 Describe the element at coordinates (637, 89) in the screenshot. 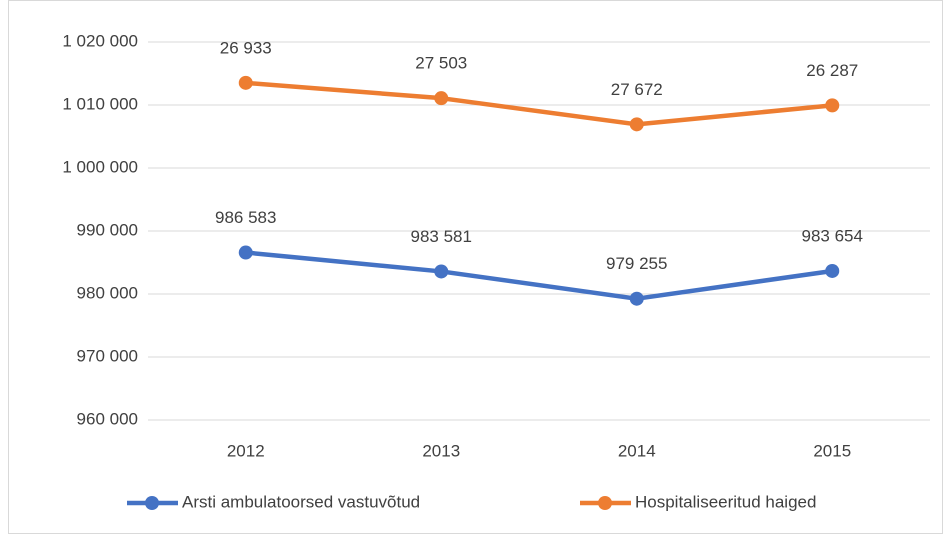

I see `data-label: 27 672` at that location.